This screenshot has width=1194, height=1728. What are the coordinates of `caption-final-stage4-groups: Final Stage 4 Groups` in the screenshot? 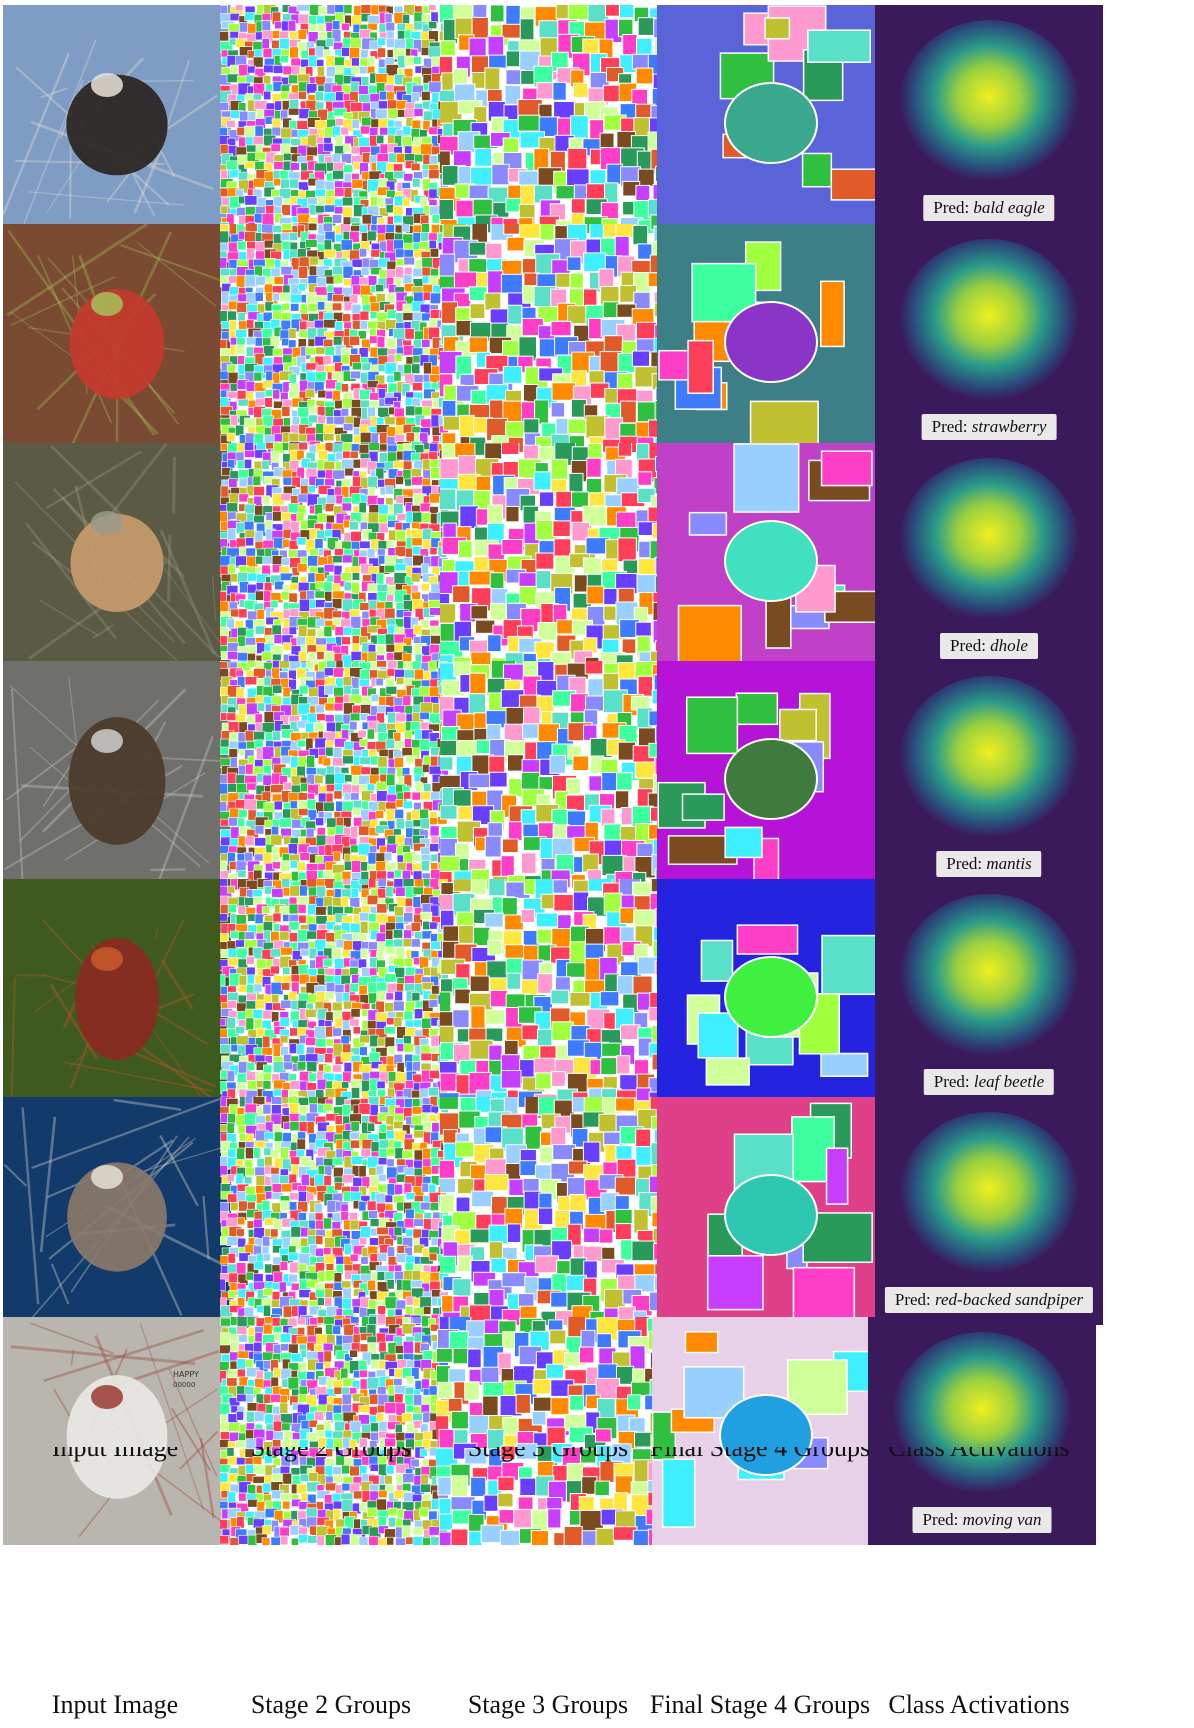 It's located at (760, 1704).